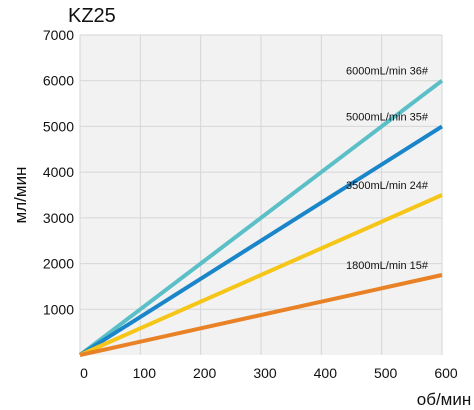  I want to click on series-label-1: 6000mL/min 36#, so click(387, 72).